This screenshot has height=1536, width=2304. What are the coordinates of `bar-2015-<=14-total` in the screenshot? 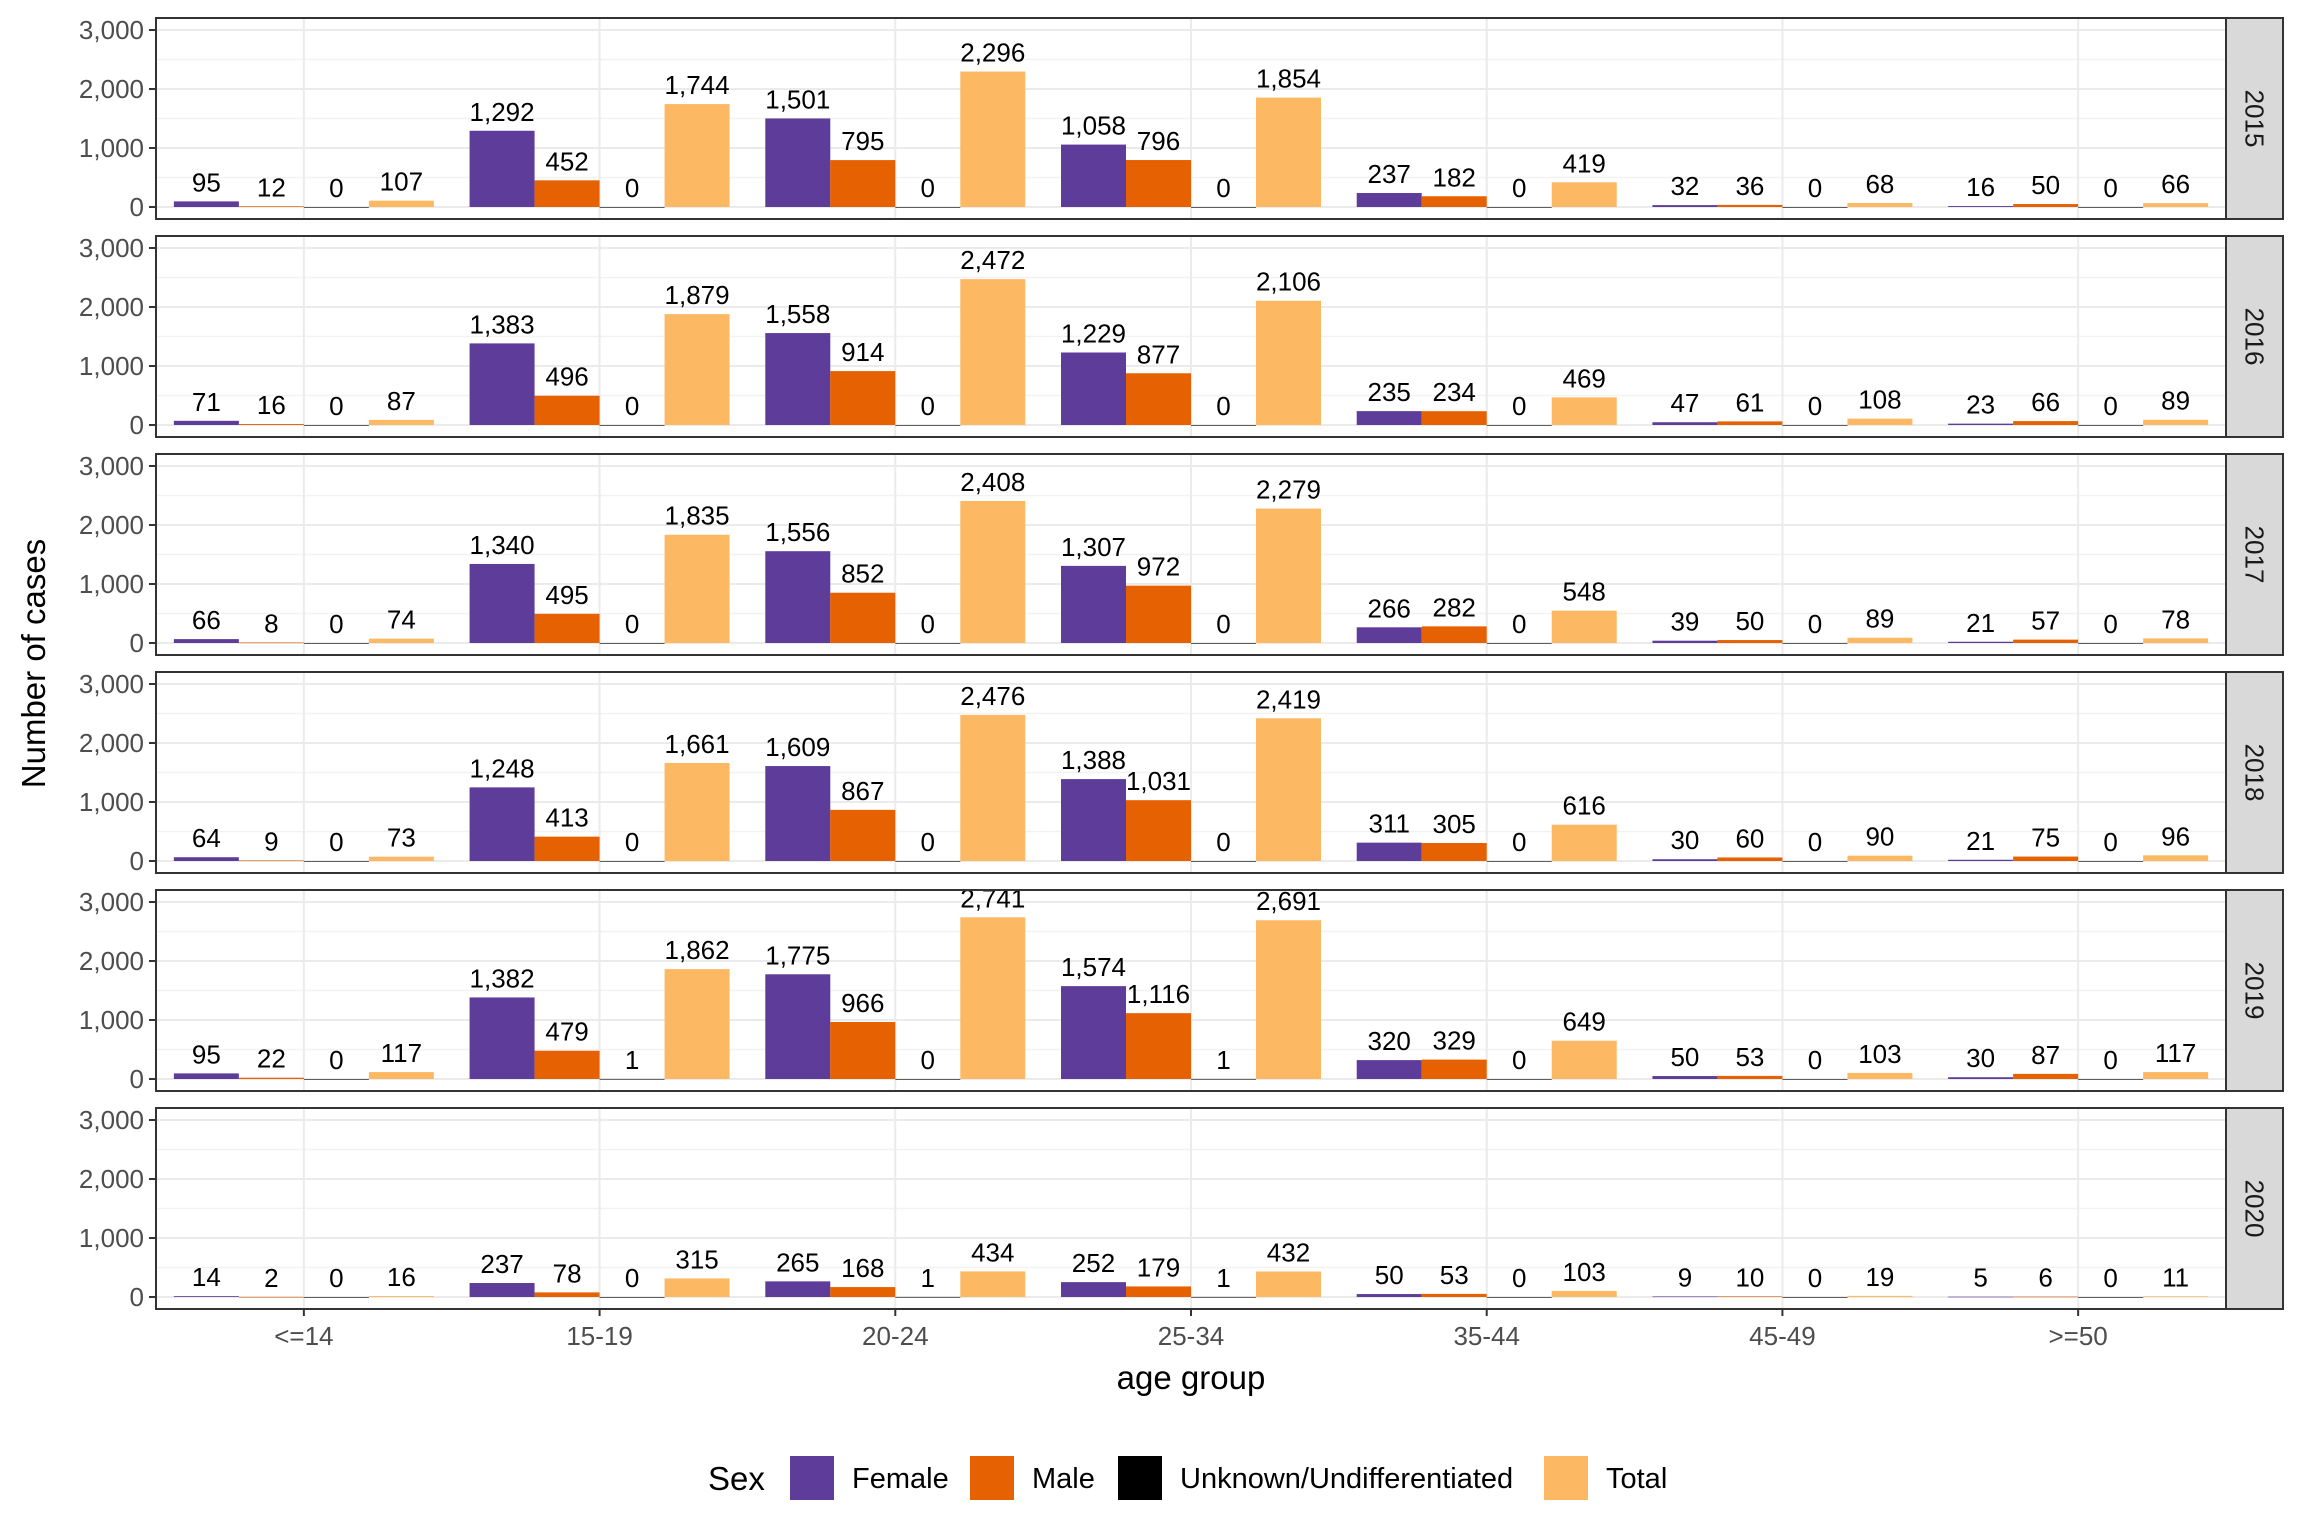 It's located at (401, 203).